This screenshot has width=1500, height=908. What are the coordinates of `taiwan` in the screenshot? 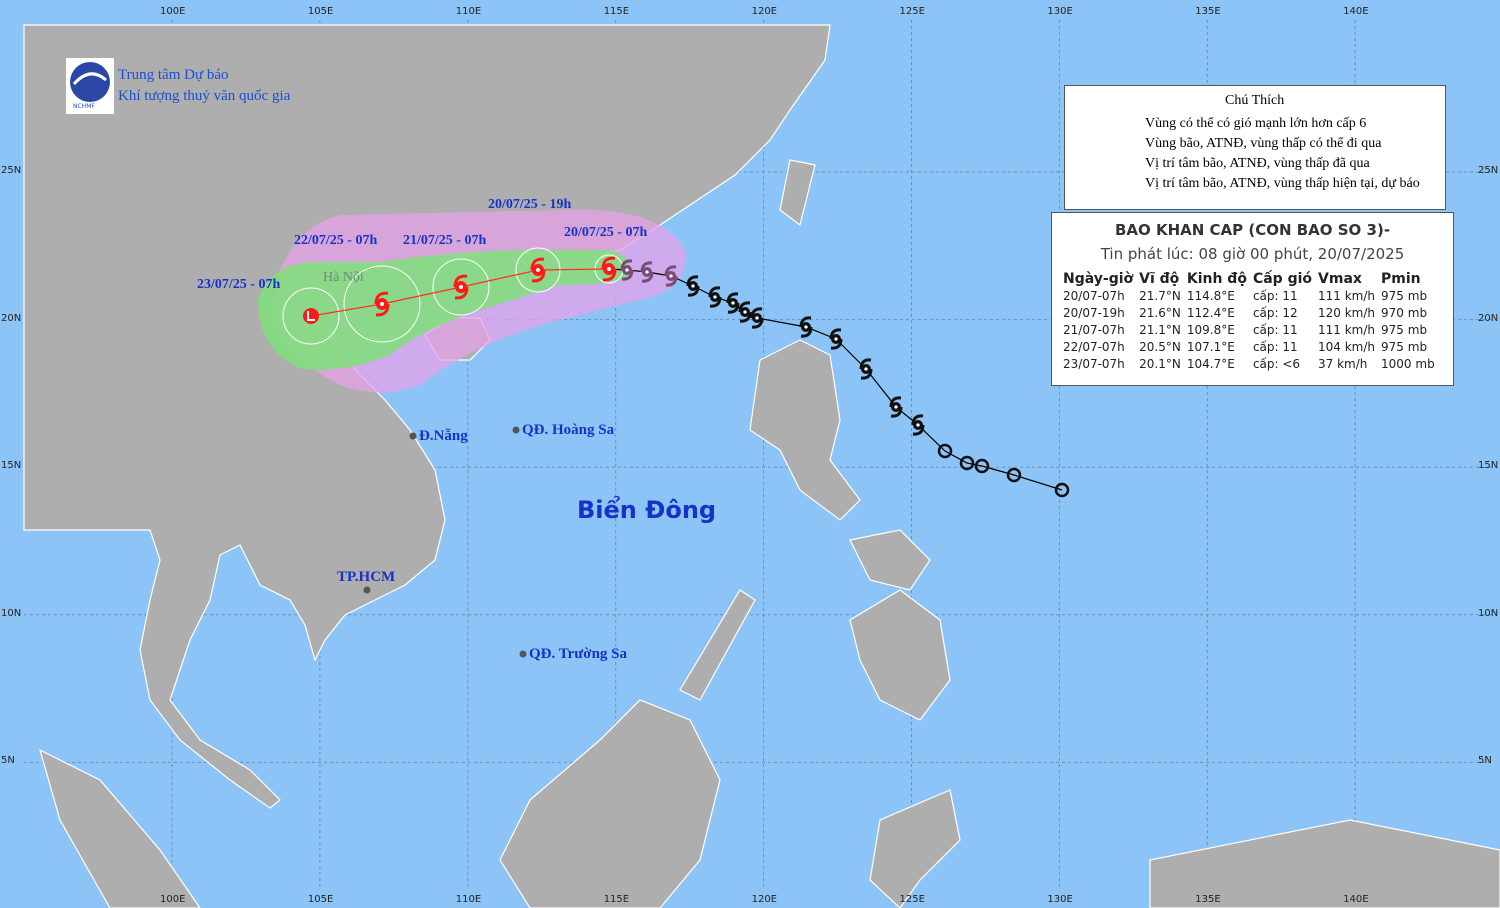 It's located at (797, 193).